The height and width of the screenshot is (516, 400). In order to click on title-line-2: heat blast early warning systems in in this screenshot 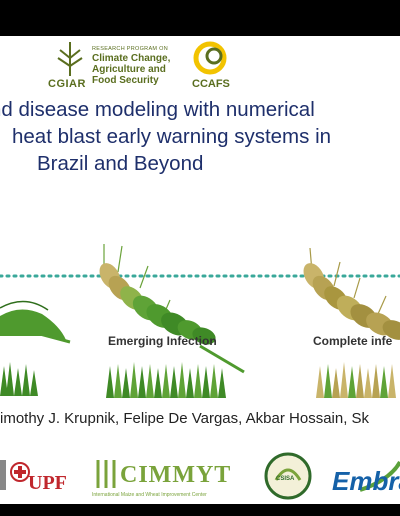, I will do `click(172, 136)`.